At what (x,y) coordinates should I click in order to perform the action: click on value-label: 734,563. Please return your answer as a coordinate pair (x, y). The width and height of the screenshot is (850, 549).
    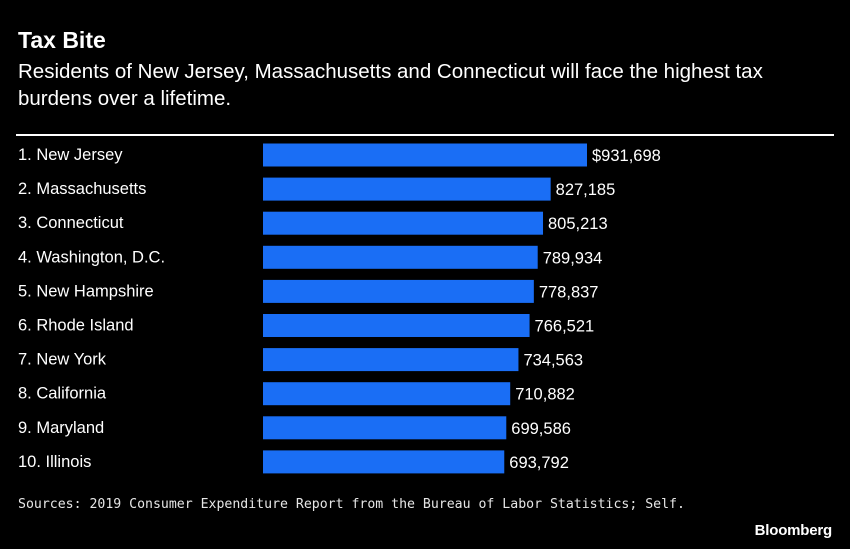
    Looking at the image, I should click on (553, 361).